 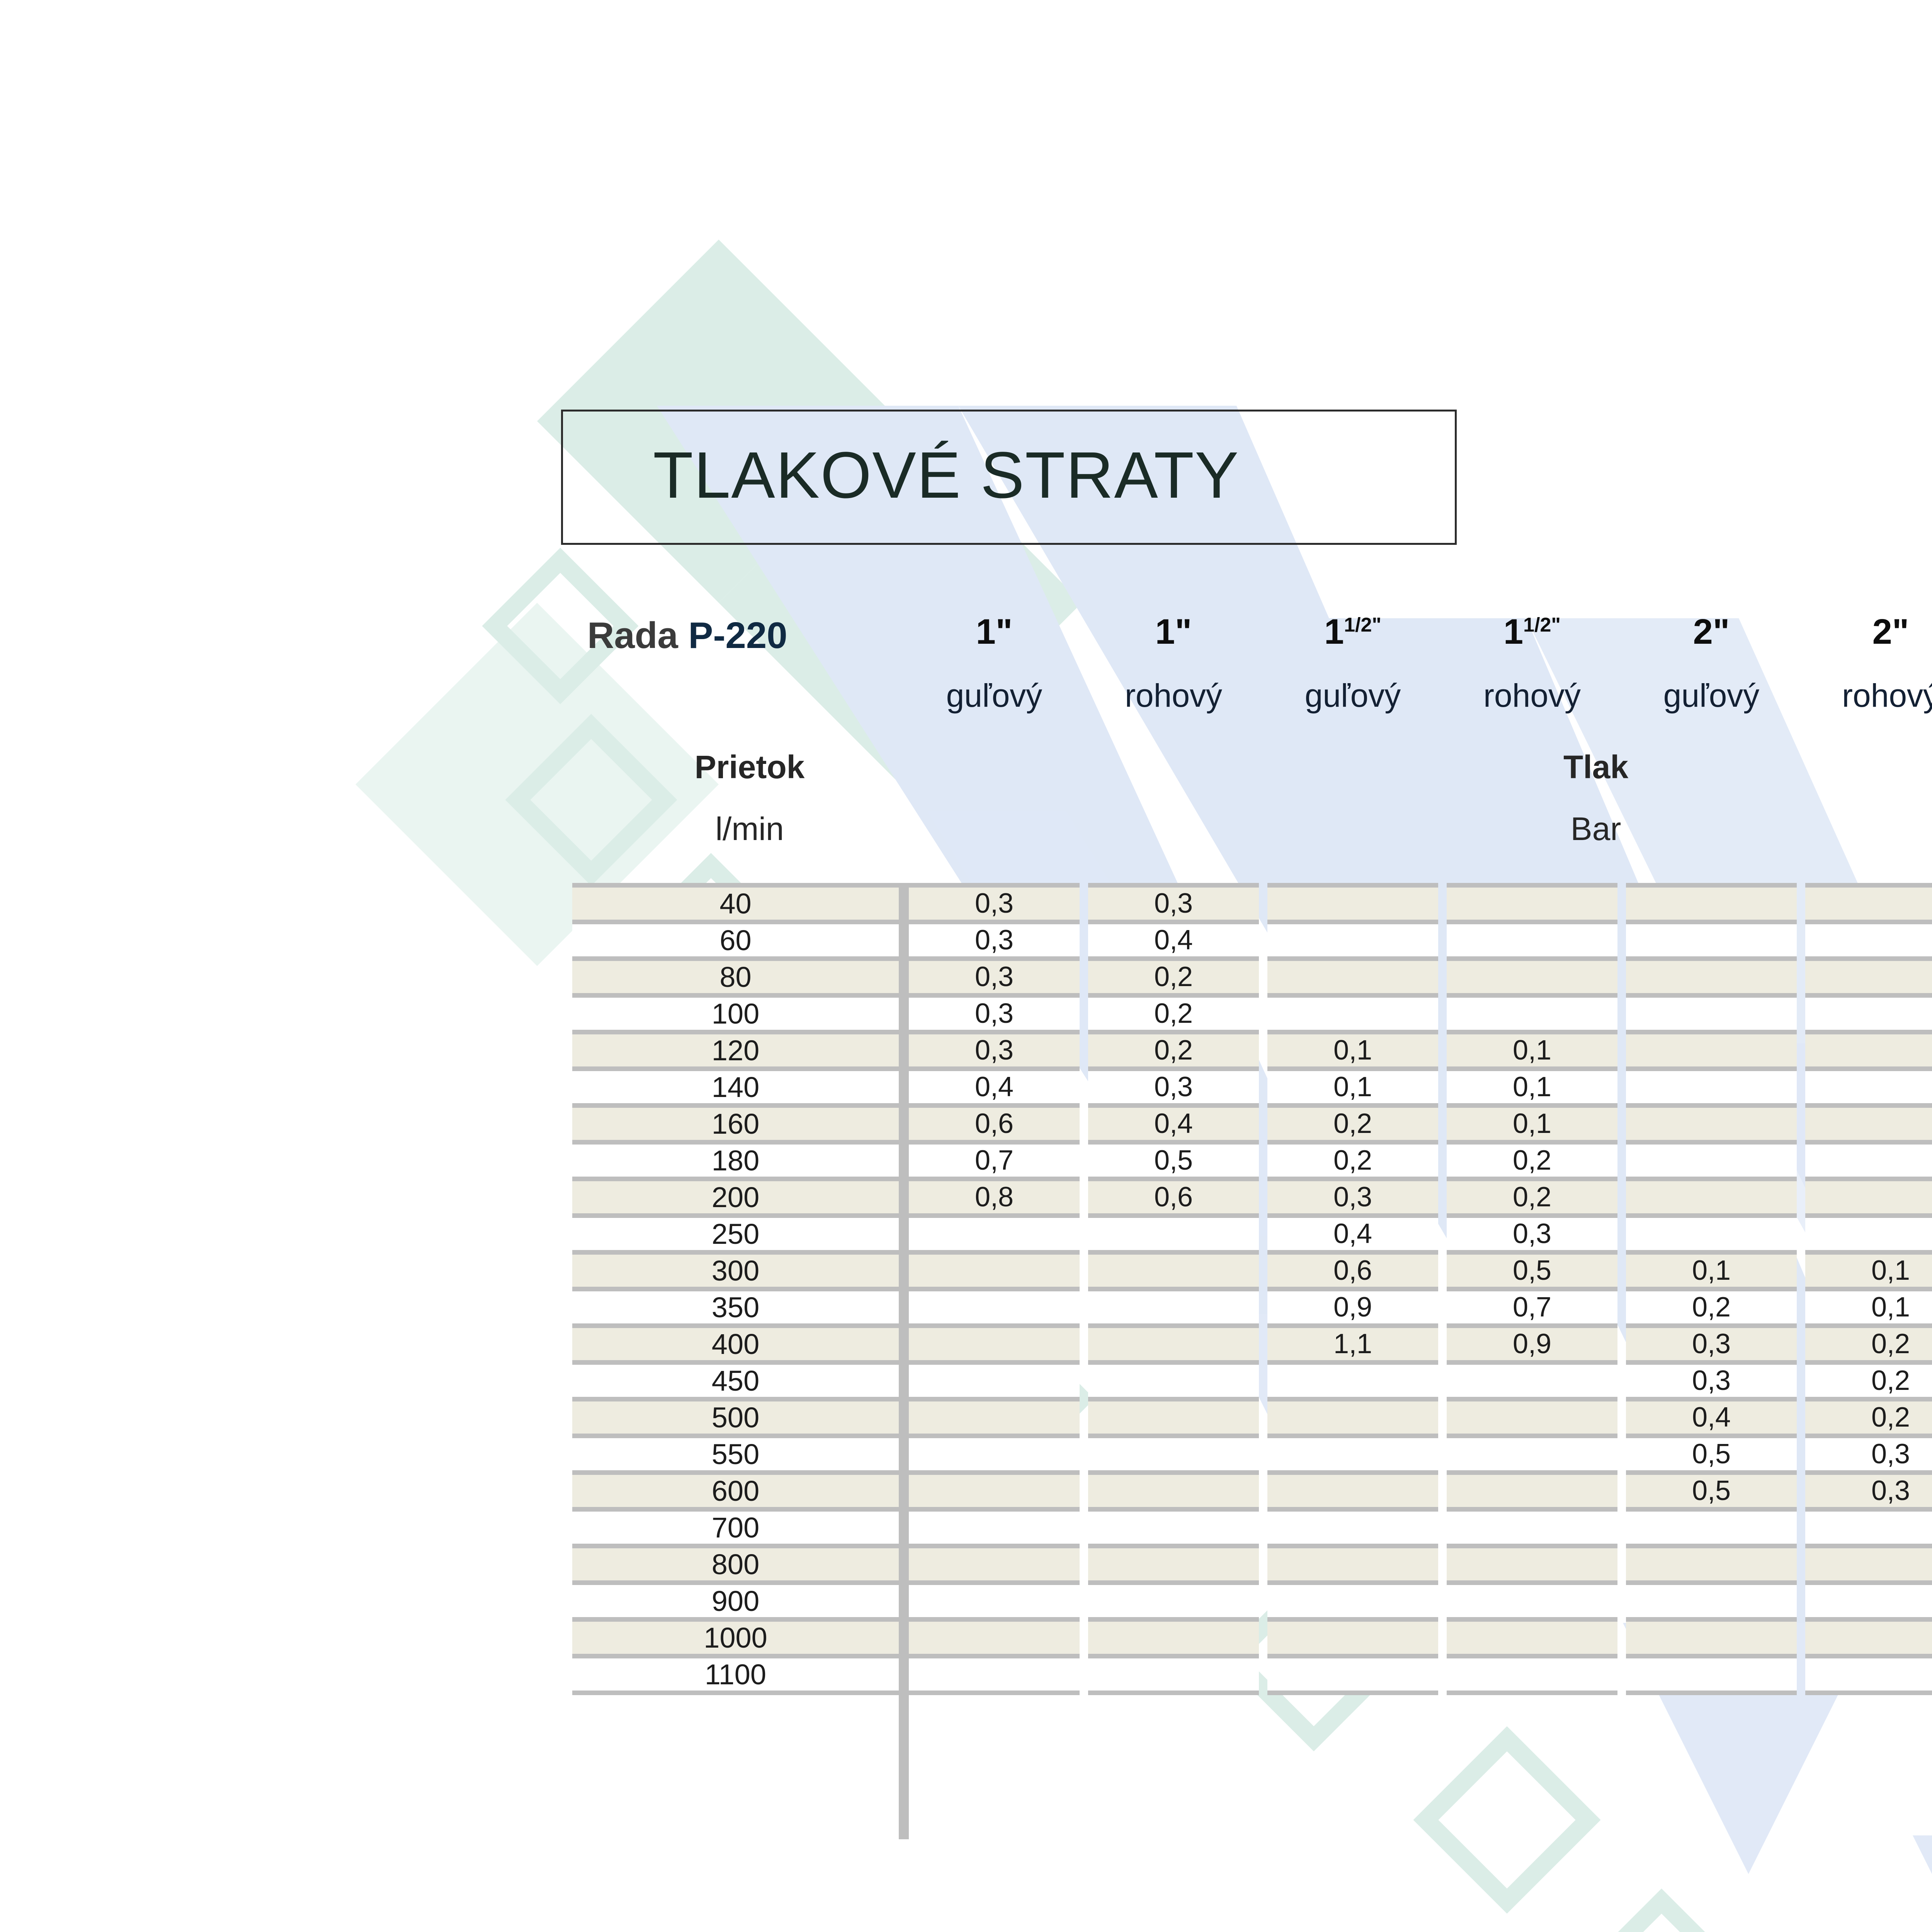 I want to click on flow-value: 1000, so click(x=735, y=1638).